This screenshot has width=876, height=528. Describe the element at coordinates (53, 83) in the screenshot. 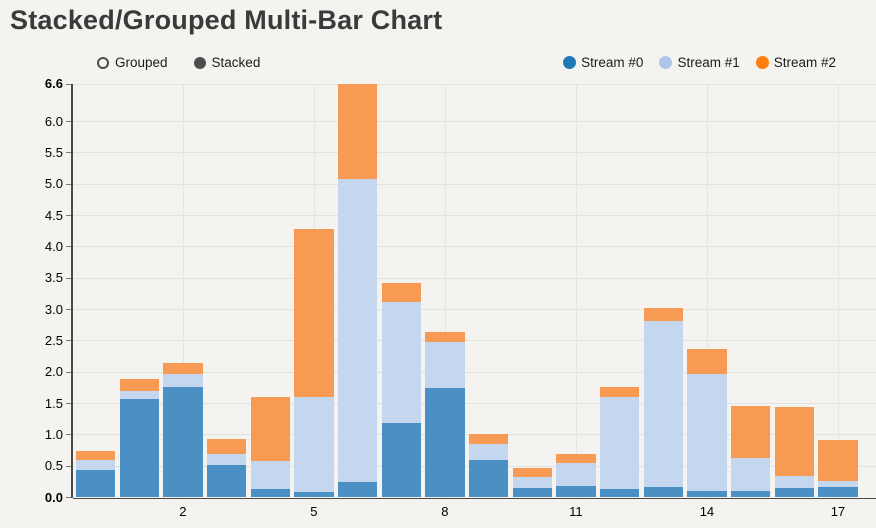

I see `y-tick-label: 6.6` at that location.